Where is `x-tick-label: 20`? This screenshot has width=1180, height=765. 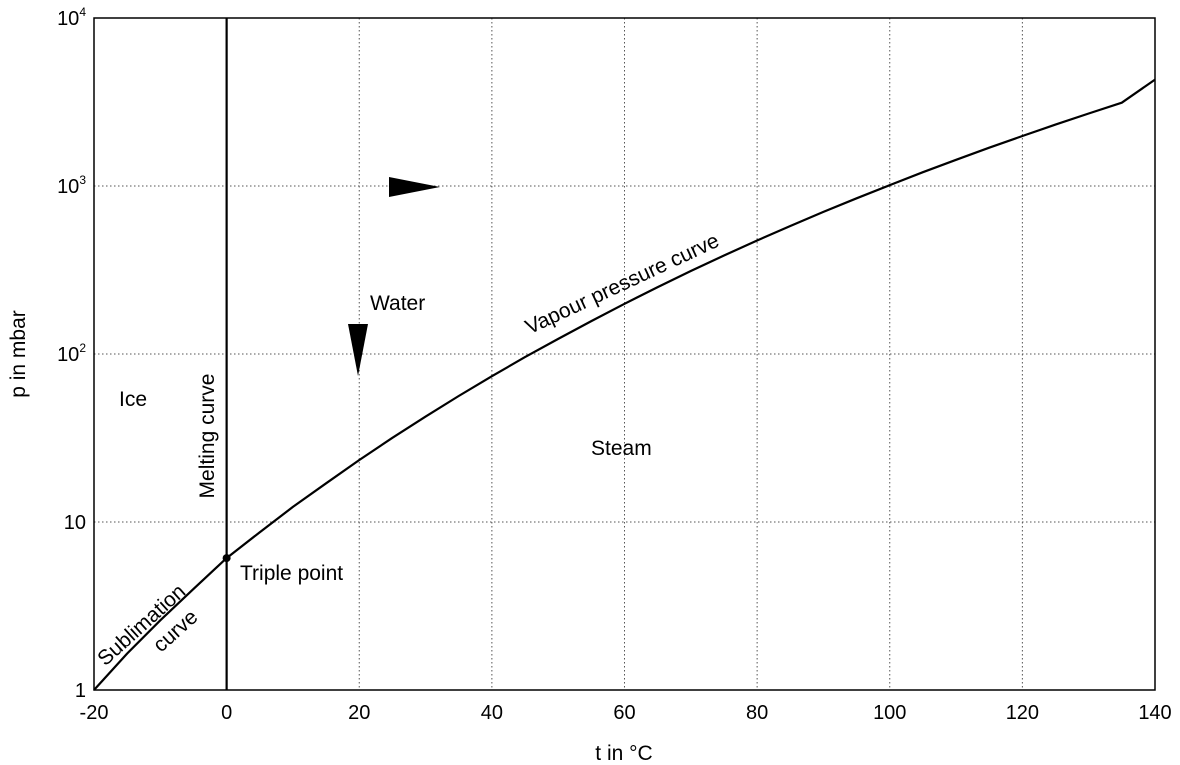
x-tick-label: 20 is located at coordinates (359, 713).